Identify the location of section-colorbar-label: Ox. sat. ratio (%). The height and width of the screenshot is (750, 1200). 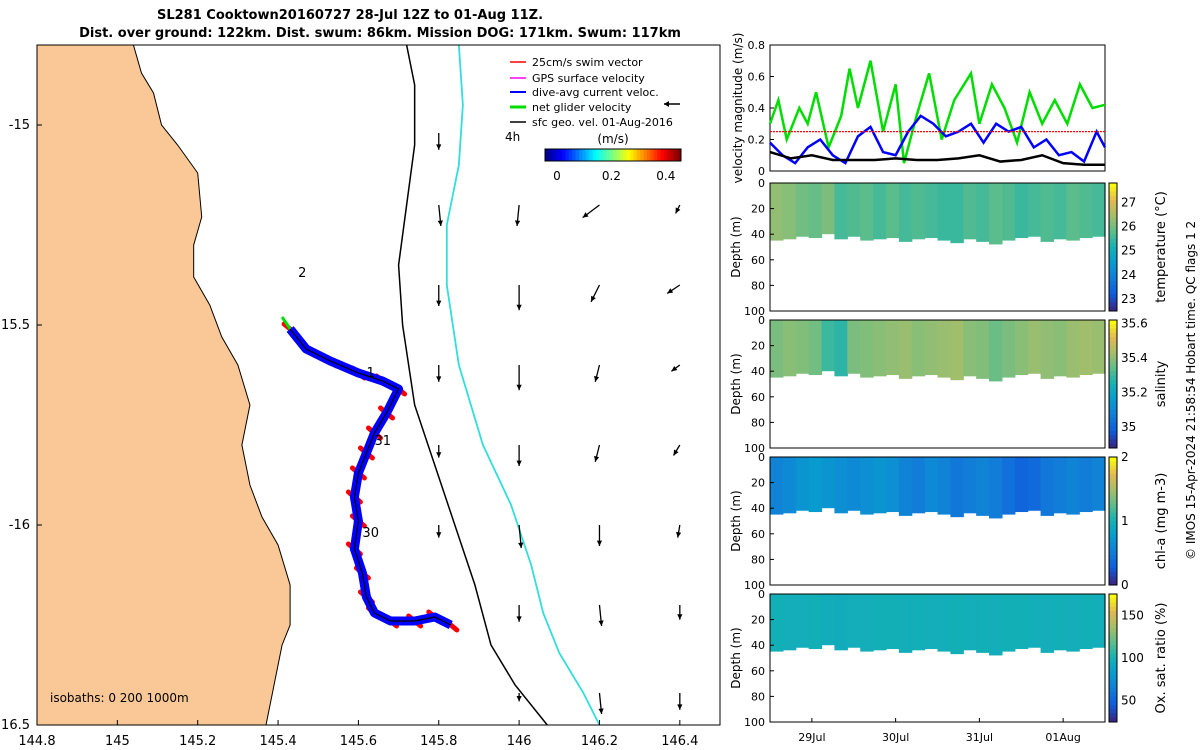
(1161, 658).